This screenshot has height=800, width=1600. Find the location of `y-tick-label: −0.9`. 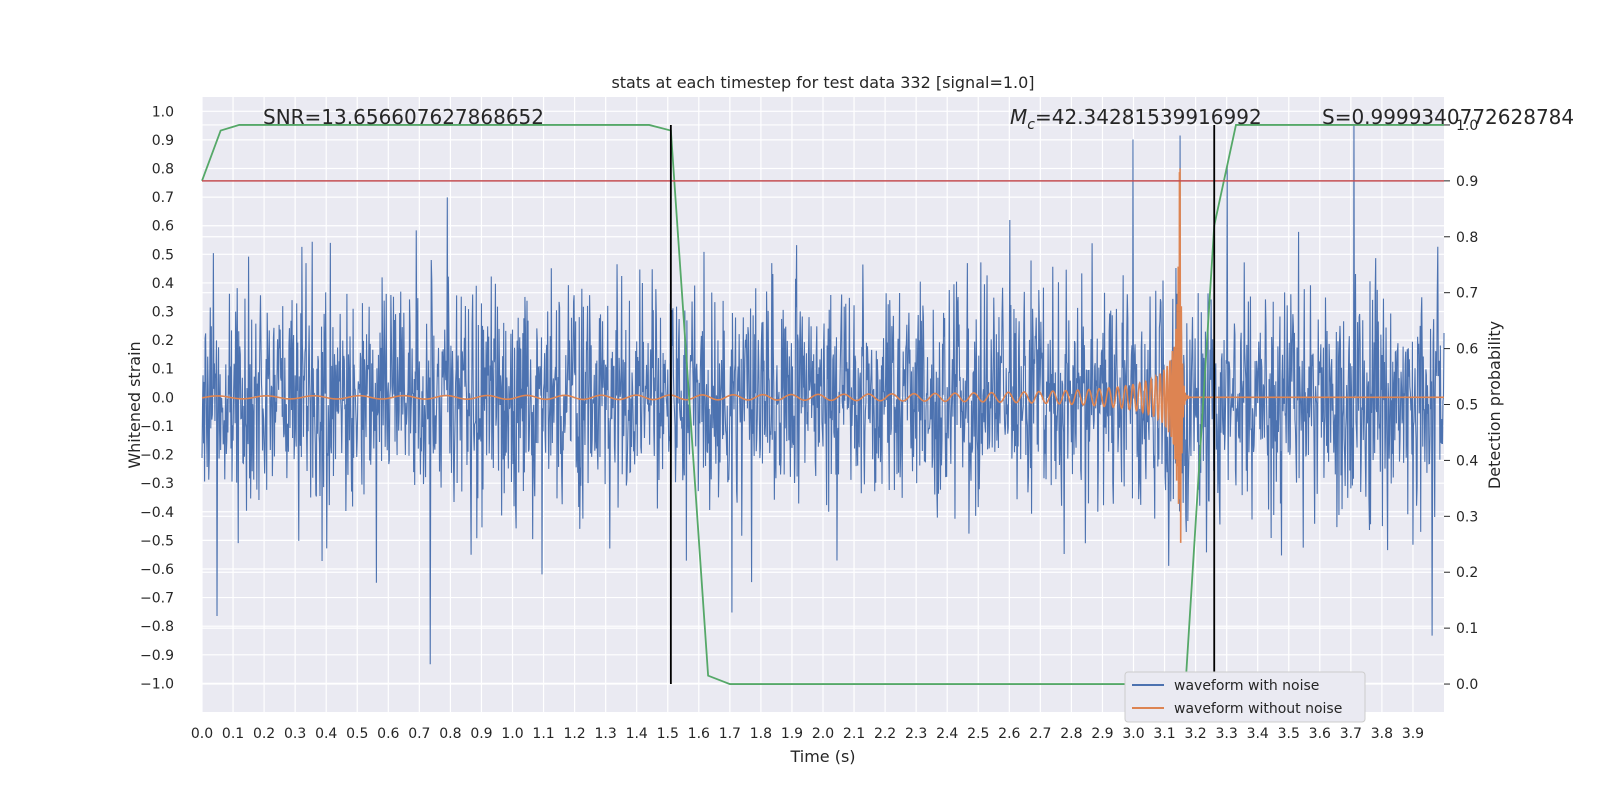

y-tick-label: −0.9 is located at coordinates (157, 656).